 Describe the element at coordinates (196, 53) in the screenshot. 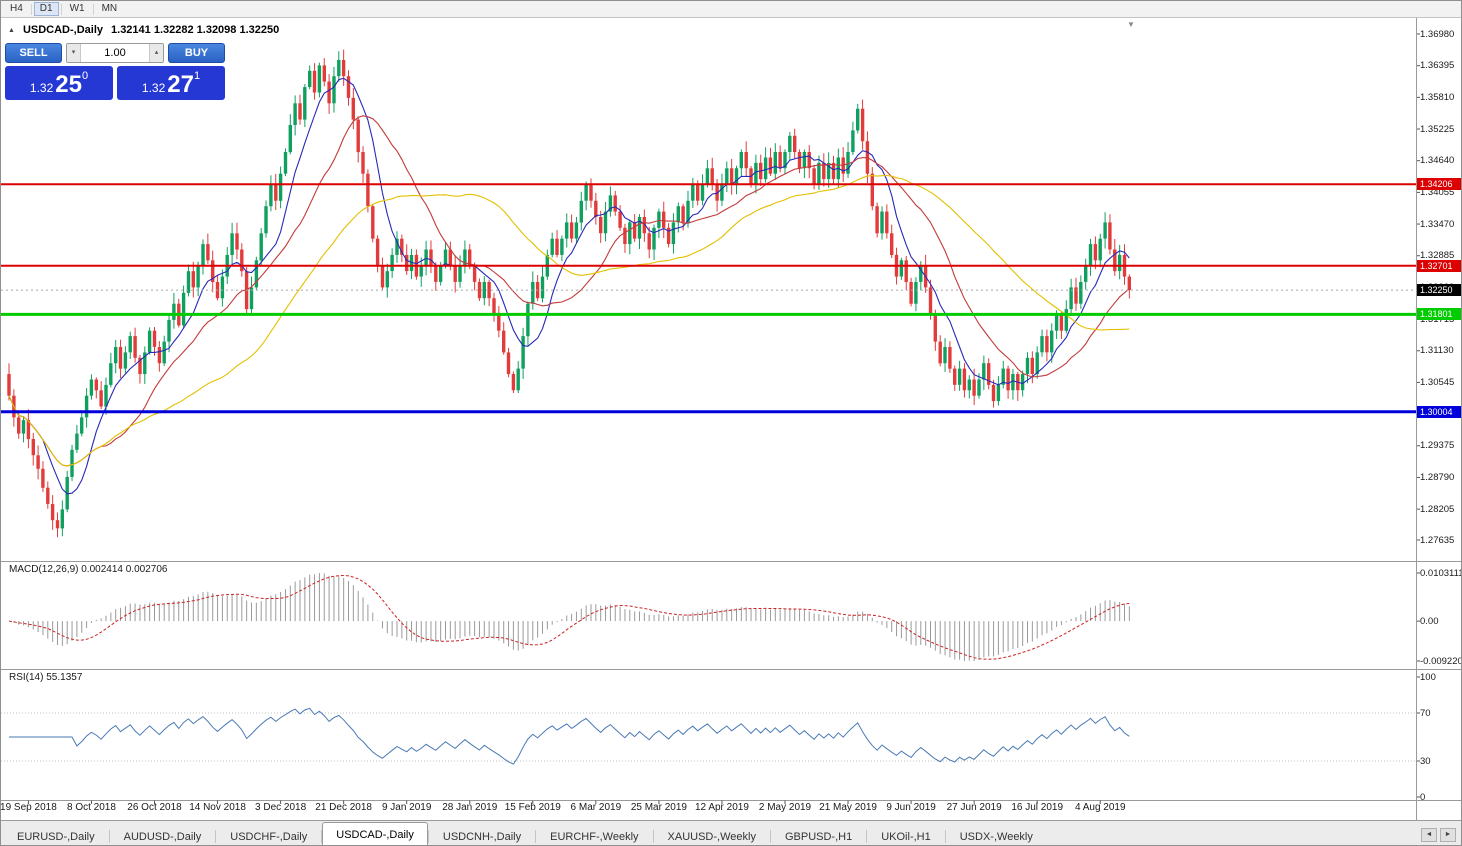

I see `buy-button: BUY` at that location.